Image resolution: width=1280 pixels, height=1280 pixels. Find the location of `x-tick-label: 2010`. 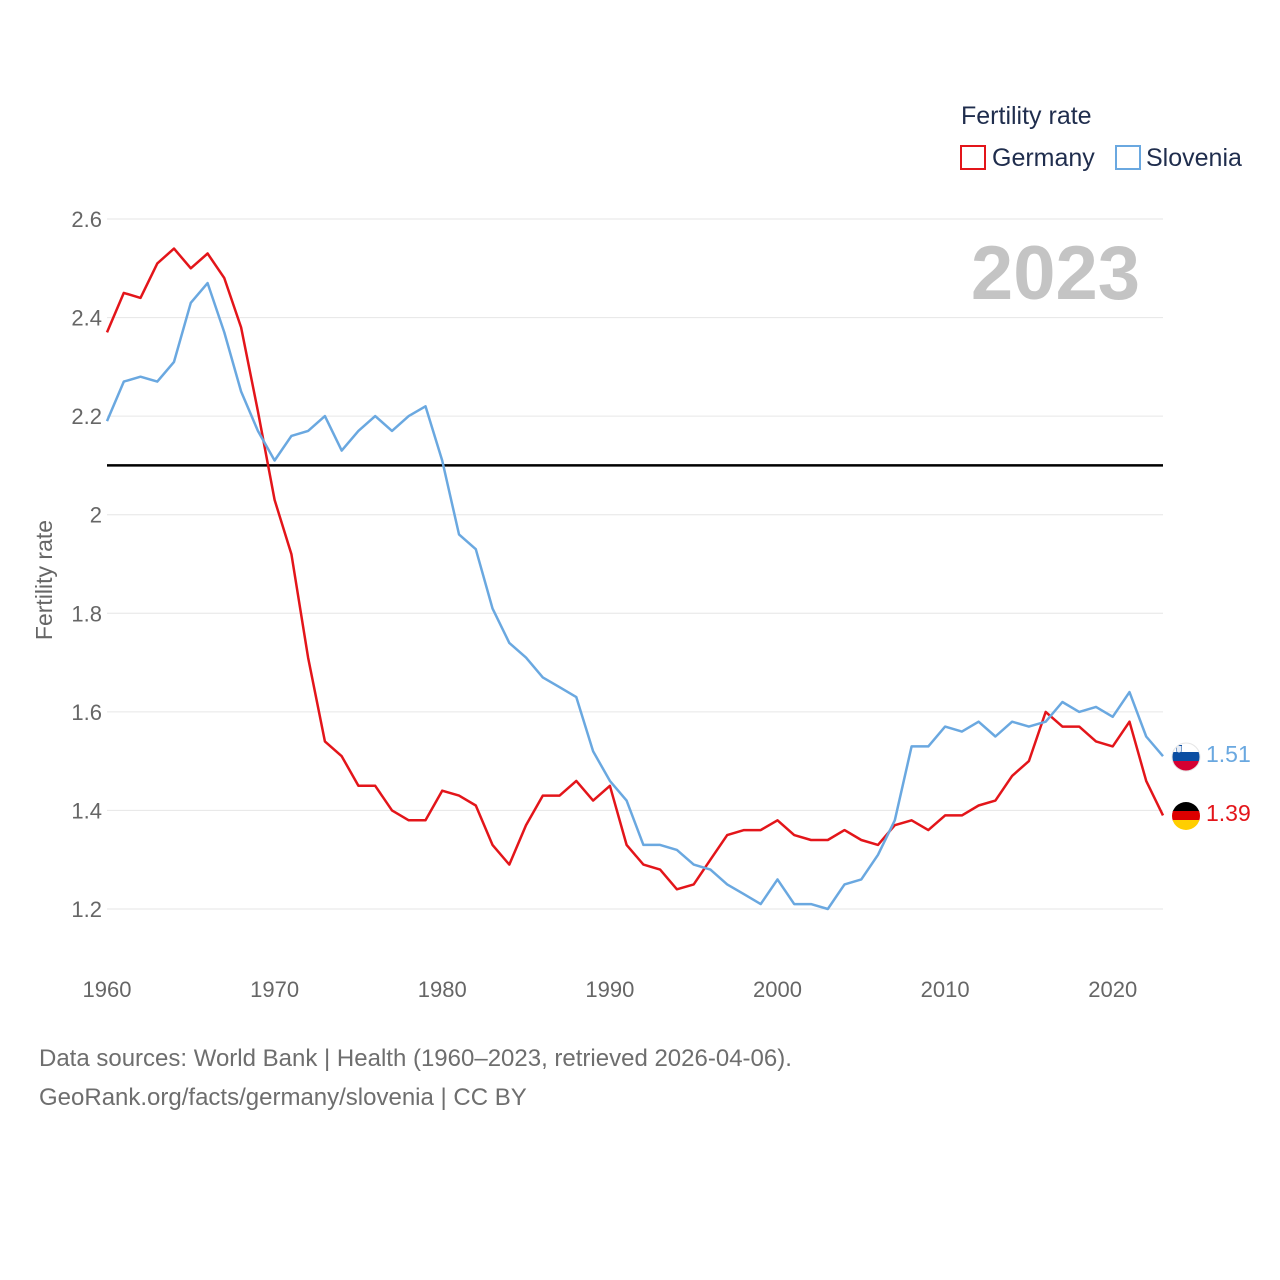

x-tick-label: 2010 is located at coordinates (945, 989).